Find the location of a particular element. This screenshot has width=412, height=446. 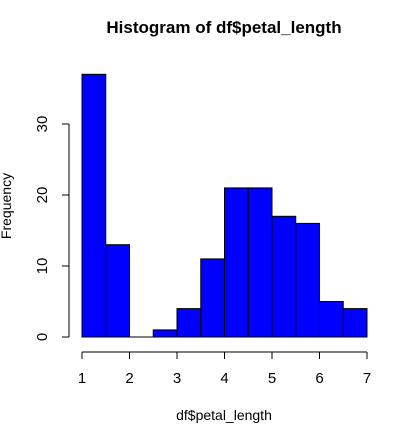

y-tick-label: 30 is located at coordinates (42, 124).